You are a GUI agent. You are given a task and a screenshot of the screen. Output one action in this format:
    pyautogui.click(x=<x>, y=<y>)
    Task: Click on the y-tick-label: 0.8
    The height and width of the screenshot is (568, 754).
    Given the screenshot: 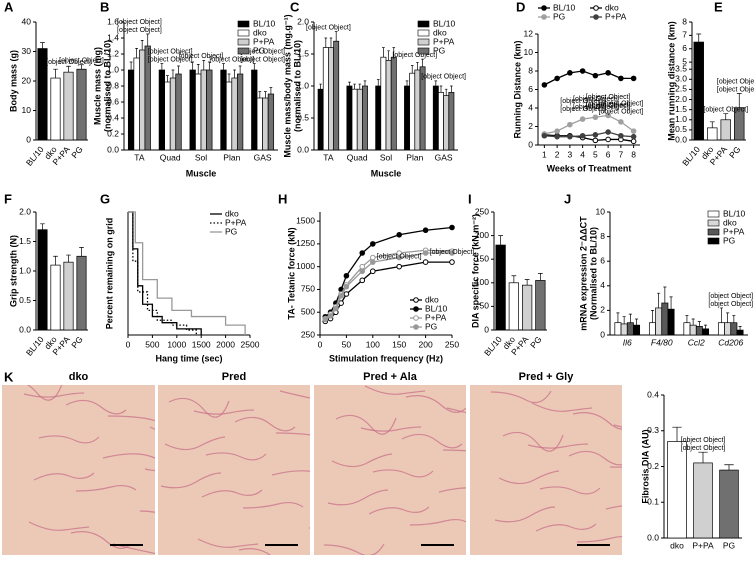 What is the action you would take?
    pyautogui.click(x=113, y=85)
    